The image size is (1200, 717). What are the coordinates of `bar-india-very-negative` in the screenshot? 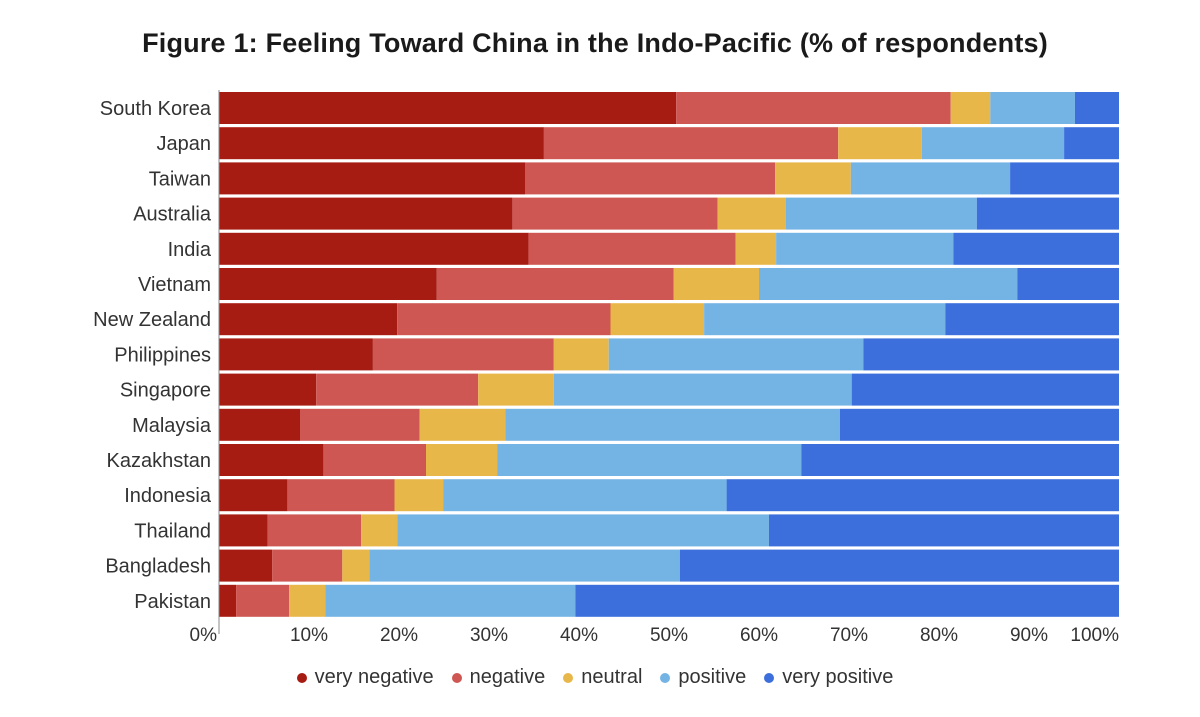 It's located at (374, 248).